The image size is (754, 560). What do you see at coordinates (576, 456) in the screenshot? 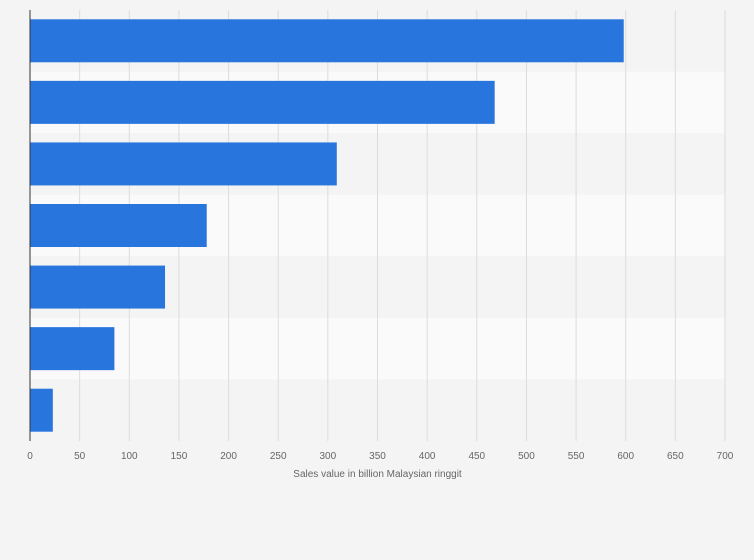
I see `x-tick-label: 550` at bounding box center [576, 456].